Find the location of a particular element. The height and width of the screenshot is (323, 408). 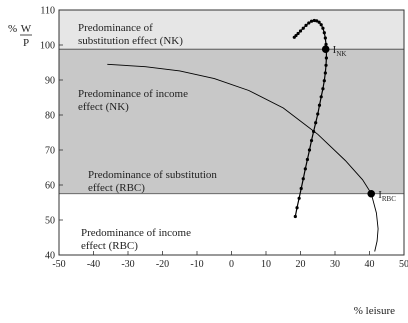

region-label: substitution effect (NK) is located at coordinates (130, 41).